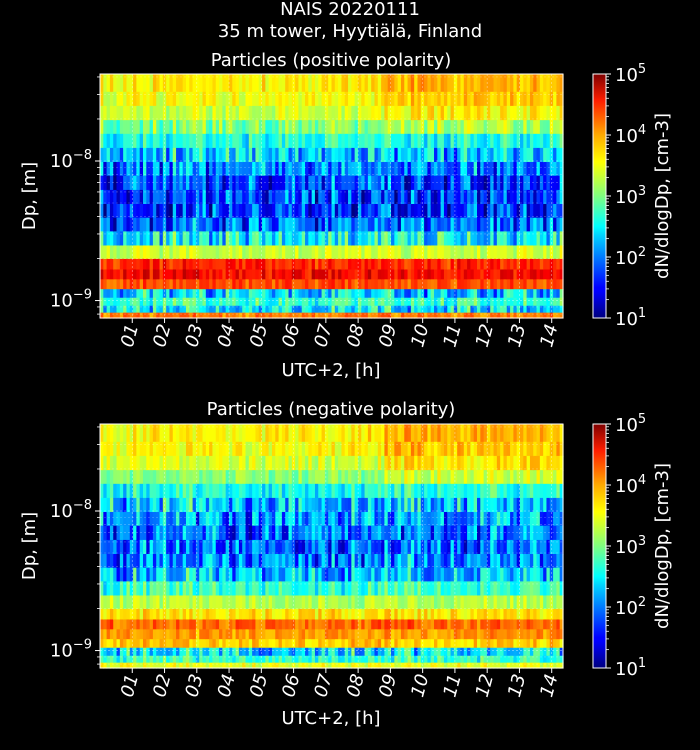  Describe the element at coordinates (71, 300) in the screenshot. I see `y-tick-label: 10−9` at that location.